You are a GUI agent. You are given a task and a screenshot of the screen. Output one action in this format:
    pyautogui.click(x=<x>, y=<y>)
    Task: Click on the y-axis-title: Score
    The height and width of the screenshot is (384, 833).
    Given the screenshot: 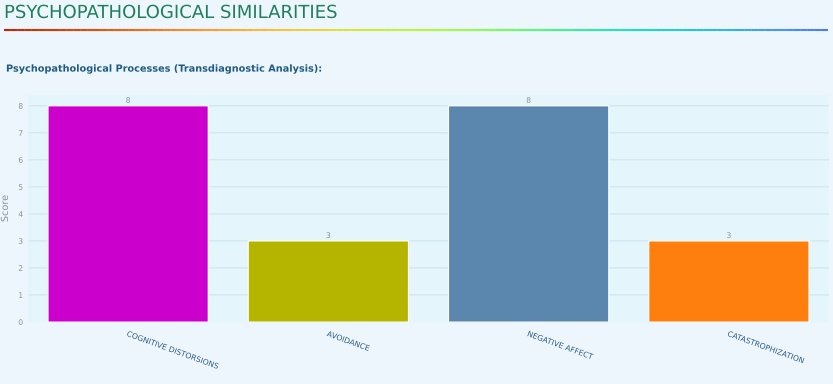 What is the action you would take?
    pyautogui.click(x=4, y=208)
    